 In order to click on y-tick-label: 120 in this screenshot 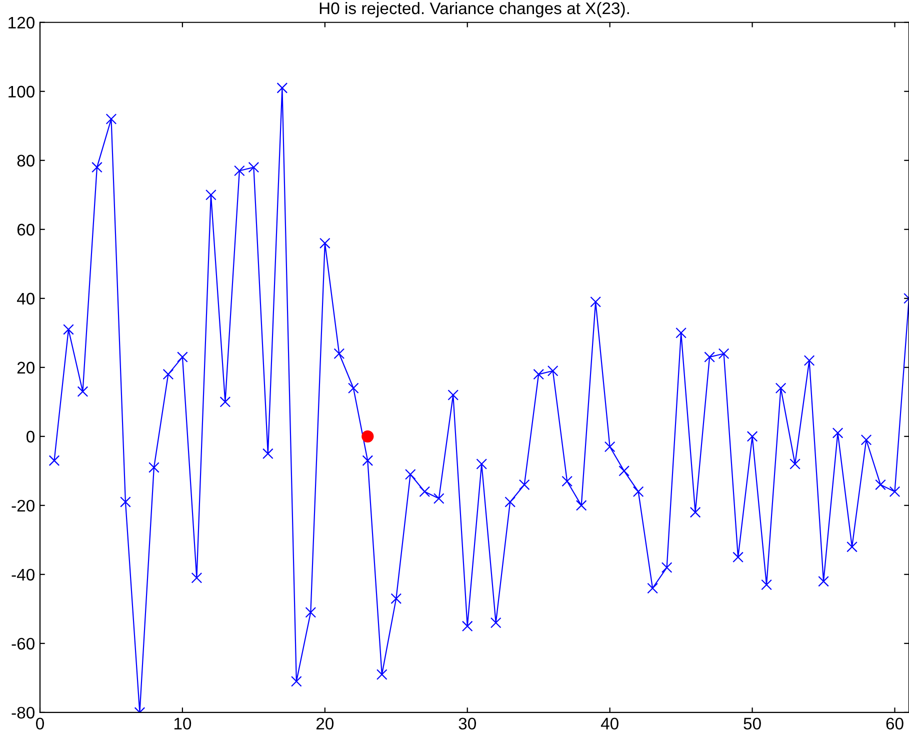, I will do `click(21, 22)`.